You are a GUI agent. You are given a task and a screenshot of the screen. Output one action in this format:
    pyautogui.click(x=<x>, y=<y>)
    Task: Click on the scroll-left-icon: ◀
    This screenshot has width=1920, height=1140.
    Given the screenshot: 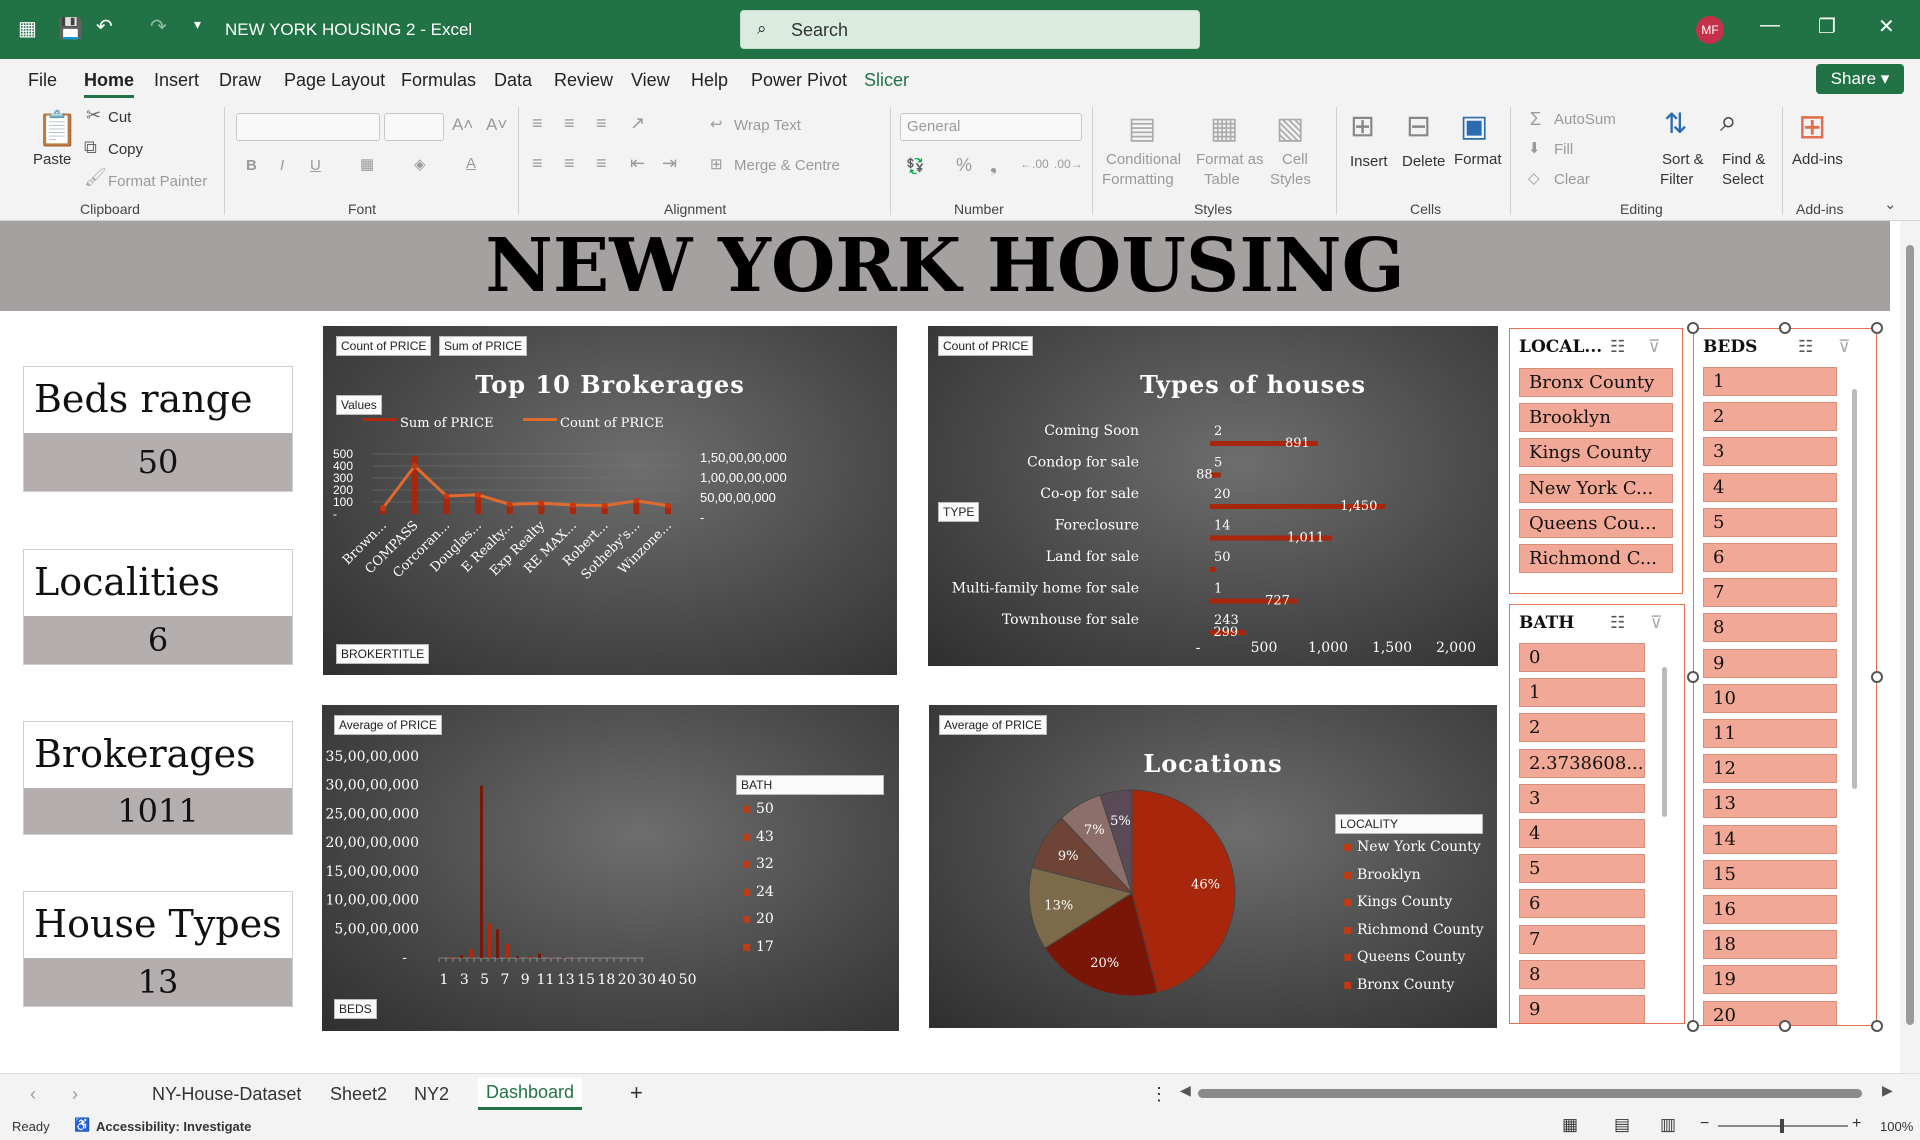 What is the action you would take?
    pyautogui.click(x=1185, y=1090)
    